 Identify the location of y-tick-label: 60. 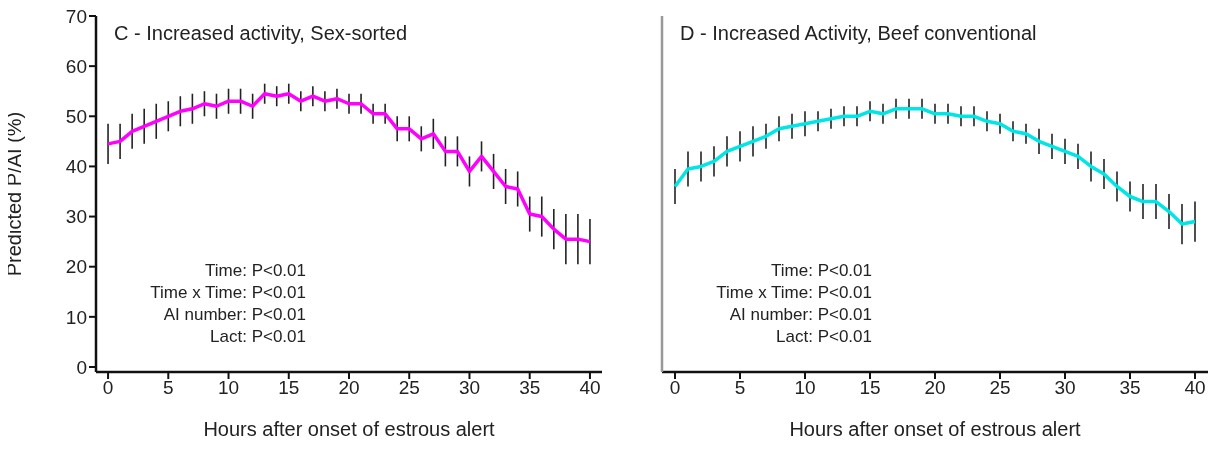
(76, 66).